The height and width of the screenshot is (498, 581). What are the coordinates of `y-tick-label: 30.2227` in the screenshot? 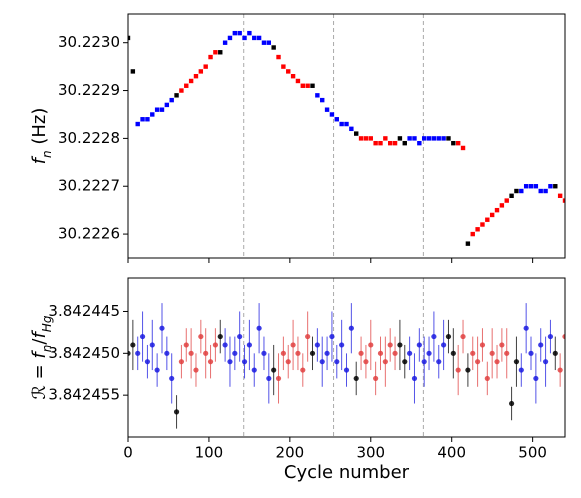 It's located at (89, 186).